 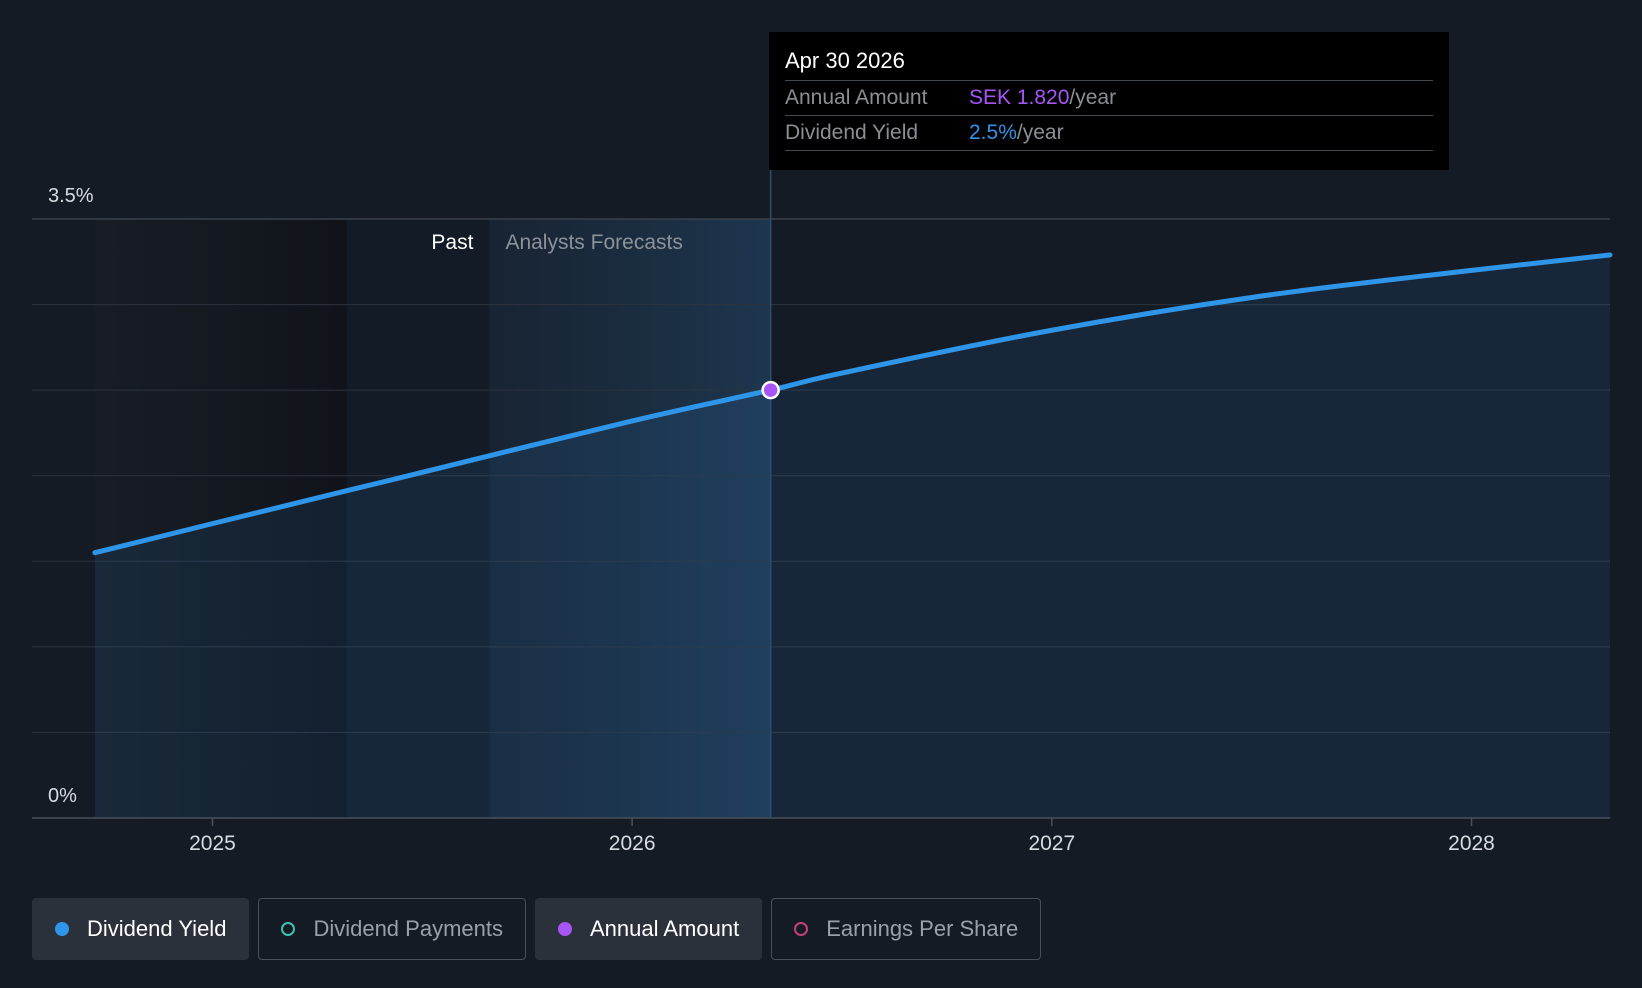 I want to click on x-tick-label: 2027, so click(x=1051, y=843).